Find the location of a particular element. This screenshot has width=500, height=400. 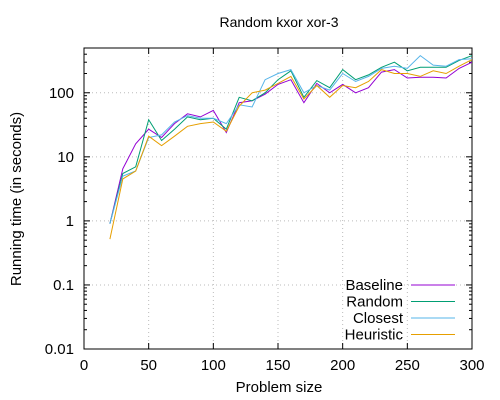

y-tick-label: 0.01 is located at coordinates (59, 349).